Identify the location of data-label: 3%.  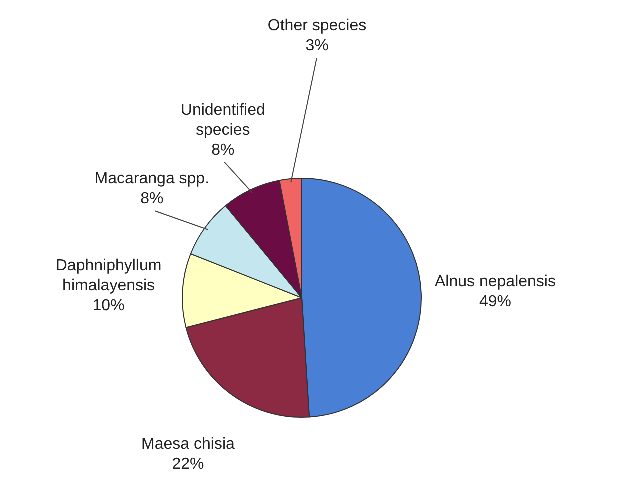
(317, 46).